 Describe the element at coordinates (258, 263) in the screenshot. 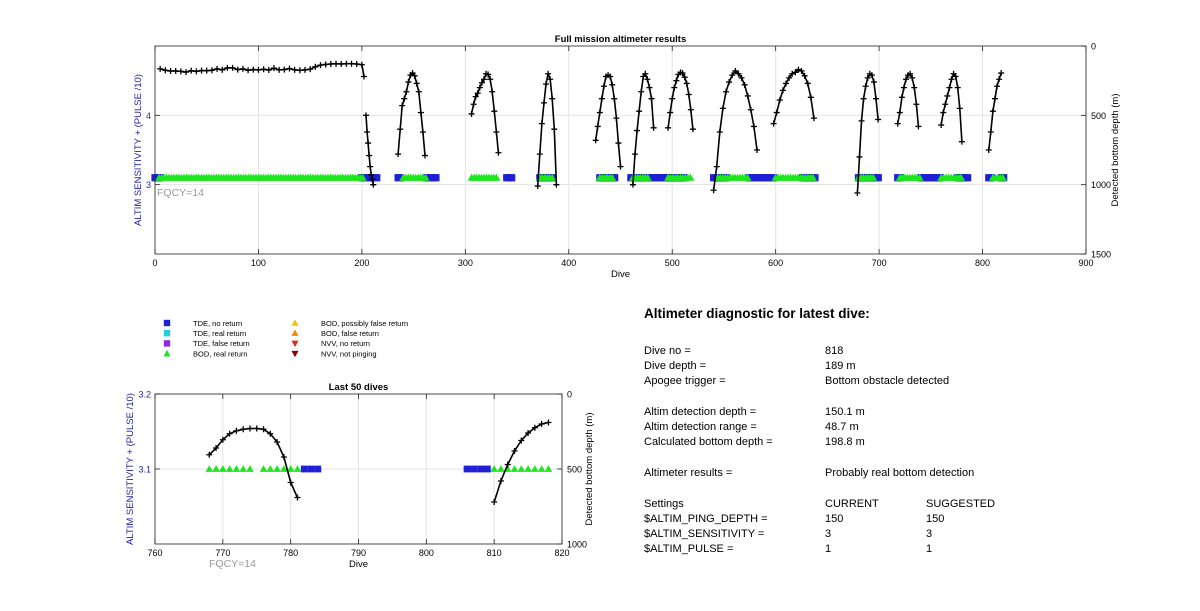

I see `x-tick-label: 100` at that location.